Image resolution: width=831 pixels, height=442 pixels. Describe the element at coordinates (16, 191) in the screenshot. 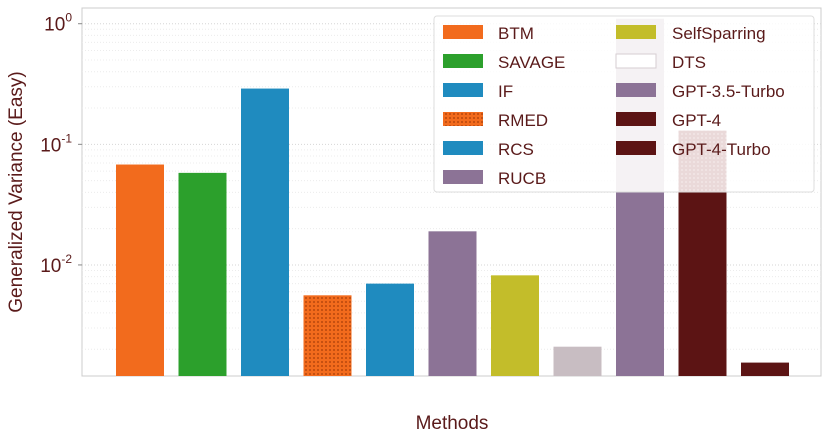

I see `y-axis-title: Generalized Variance (Easy)` at that location.